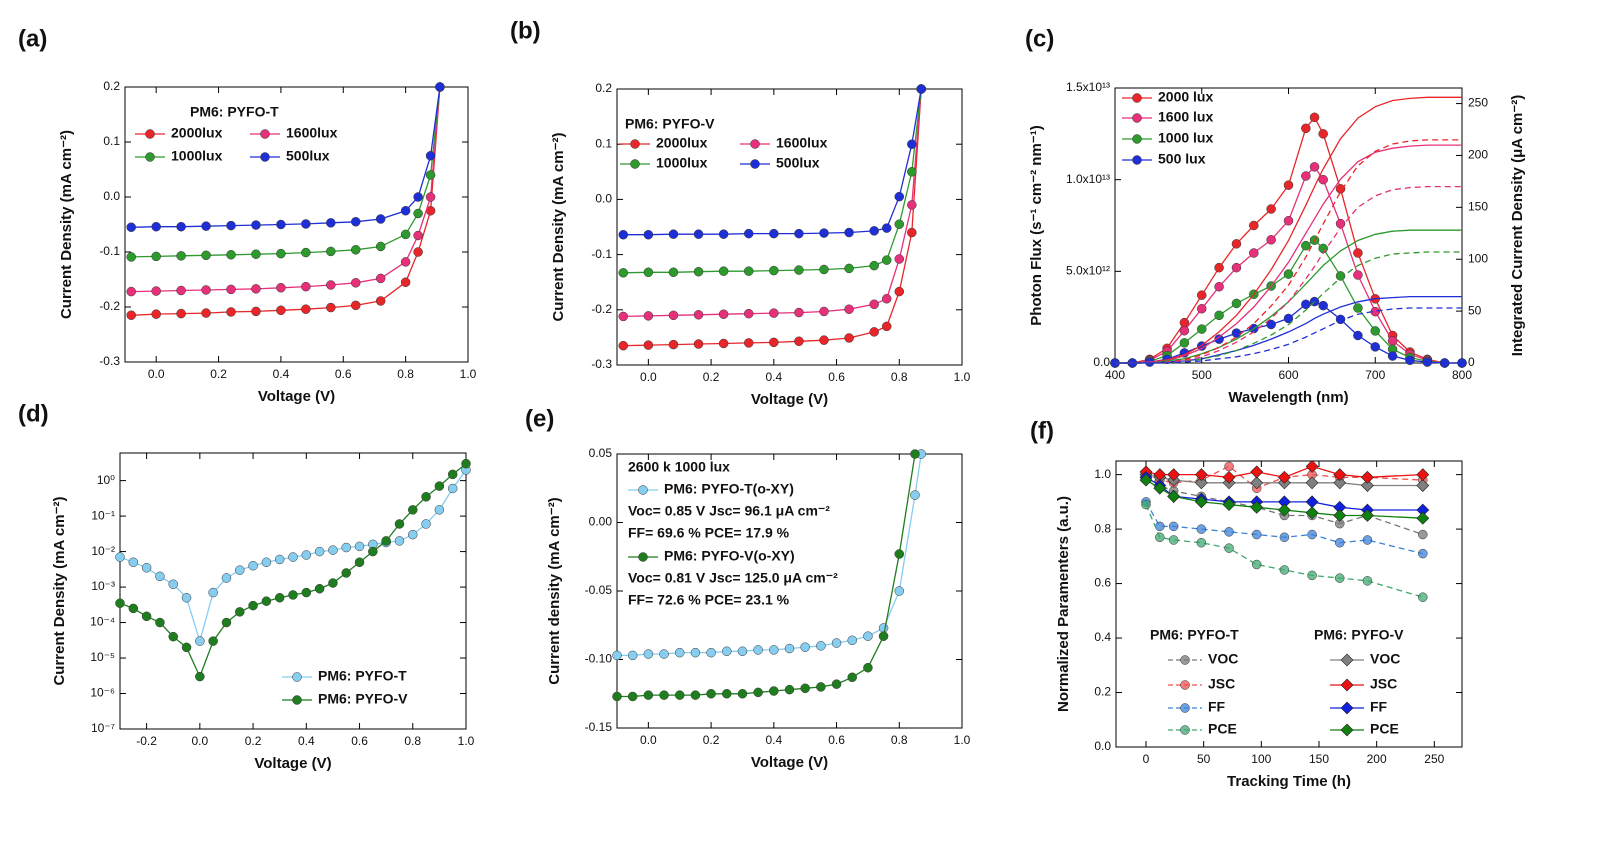  Describe the element at coordinates (1377, 759) in the screenshot. I see `x-tick-label: 200` at that location.